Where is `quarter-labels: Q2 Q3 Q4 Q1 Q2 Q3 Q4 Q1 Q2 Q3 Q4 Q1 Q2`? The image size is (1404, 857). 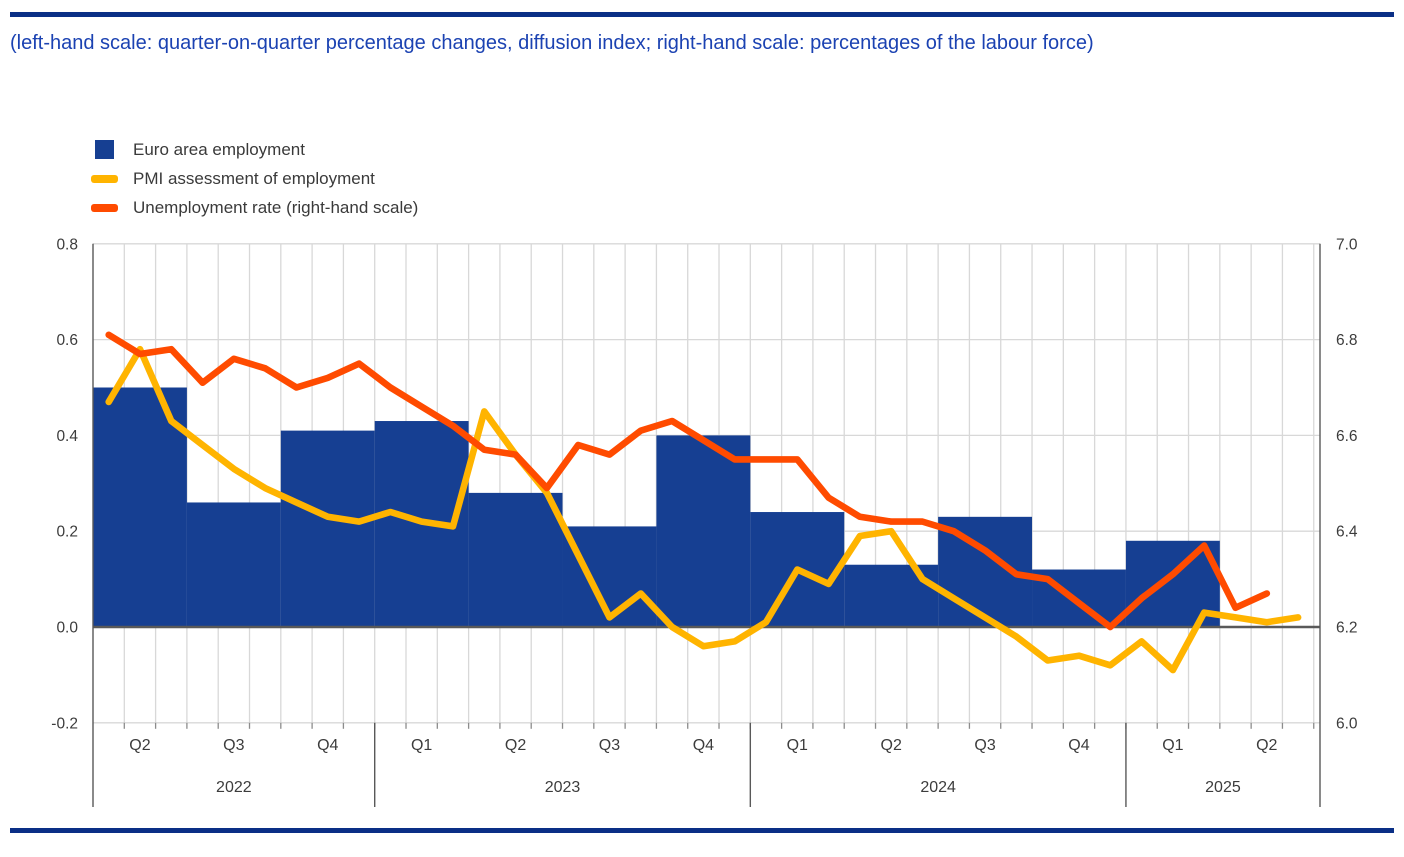 quarter-labels: Q2 Q3 Q4 Q1 Q2 Q3 Q4 Q1 Q2 Q3 Q4 Q1 Q2 is located at coordinates (703, 745).